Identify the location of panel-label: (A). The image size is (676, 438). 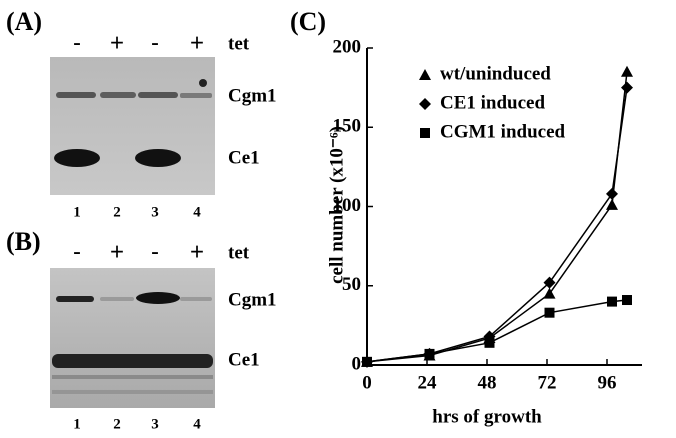
(24, 21).